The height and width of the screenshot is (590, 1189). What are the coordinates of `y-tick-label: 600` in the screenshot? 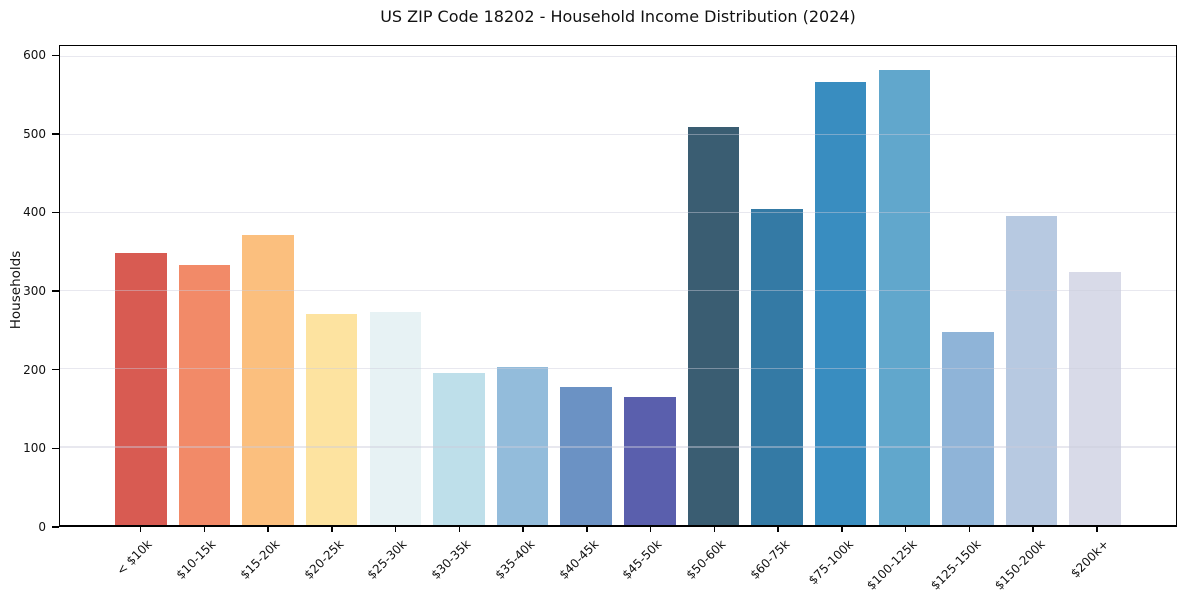 It's located at (34, 55).